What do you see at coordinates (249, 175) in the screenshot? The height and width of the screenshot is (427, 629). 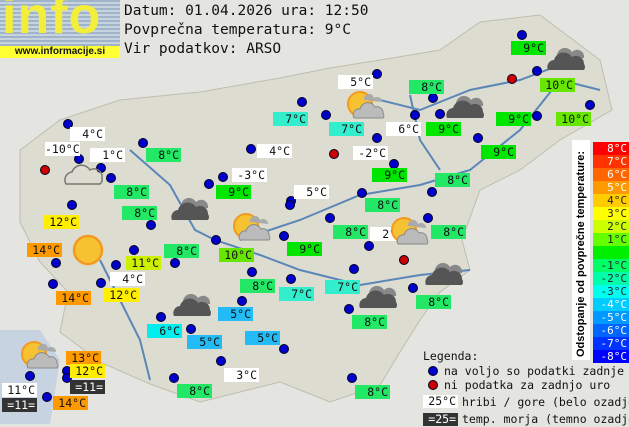 I see `station-temperature-label: -3°C` at bounding box center [249, 175].